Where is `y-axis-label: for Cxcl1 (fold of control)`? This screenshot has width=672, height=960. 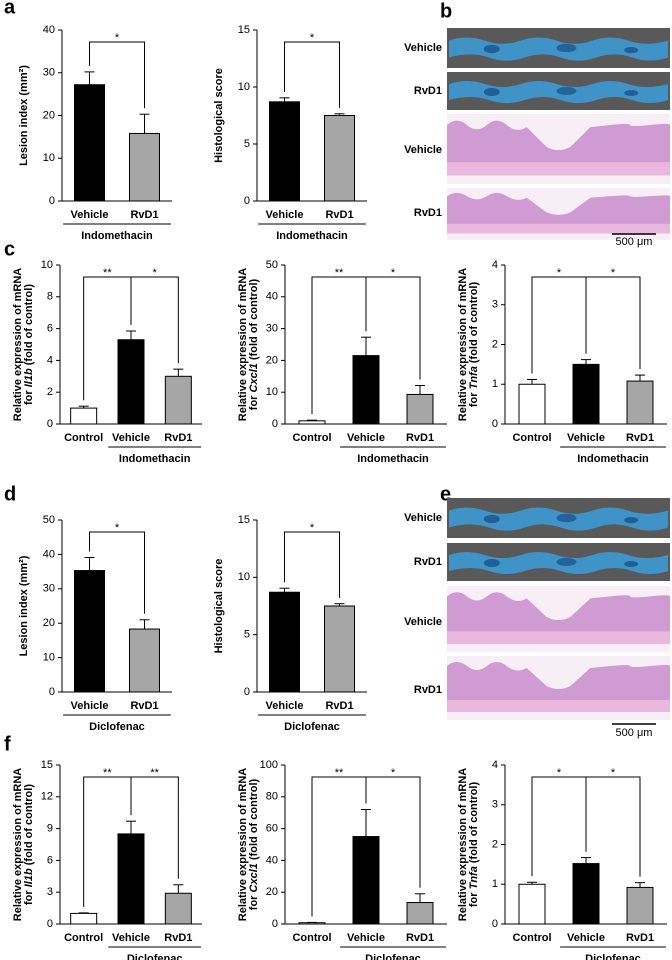 y-axis-label: for Cxcl1 (fold of control) is located at coordinates (254, 344).